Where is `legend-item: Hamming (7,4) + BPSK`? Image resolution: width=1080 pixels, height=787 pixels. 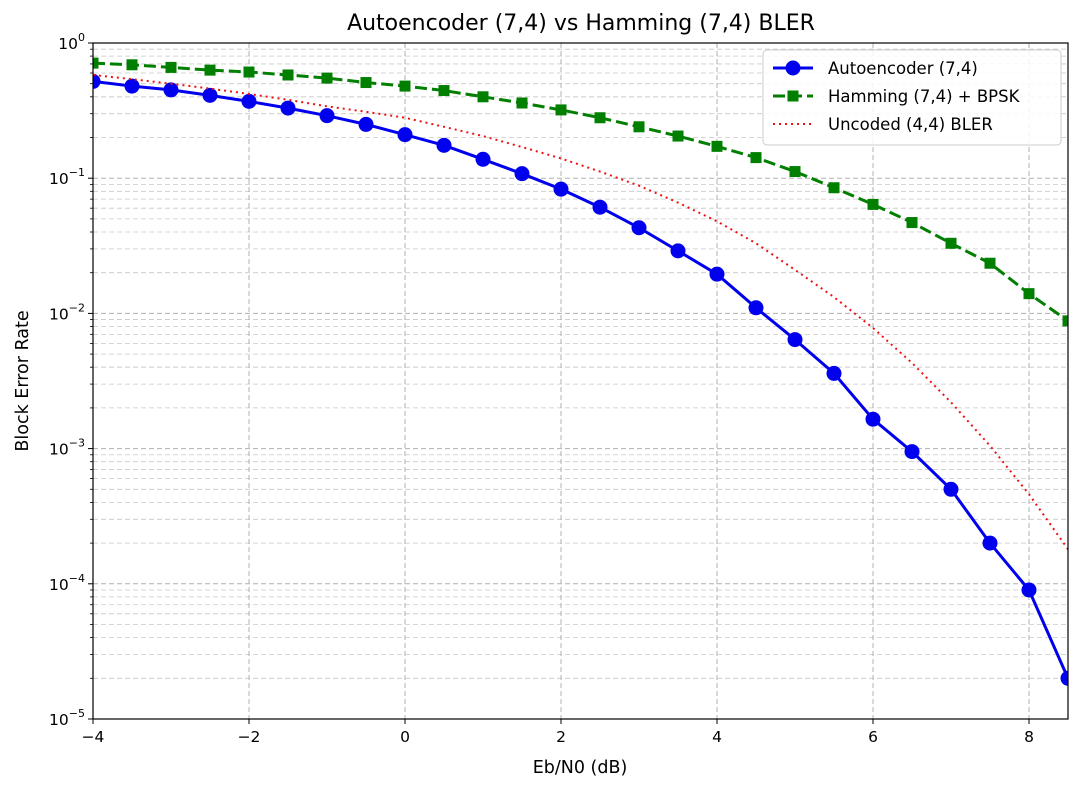
legend-item: Hamming (7,4) + BPSK is located at coordinates (897, 96).